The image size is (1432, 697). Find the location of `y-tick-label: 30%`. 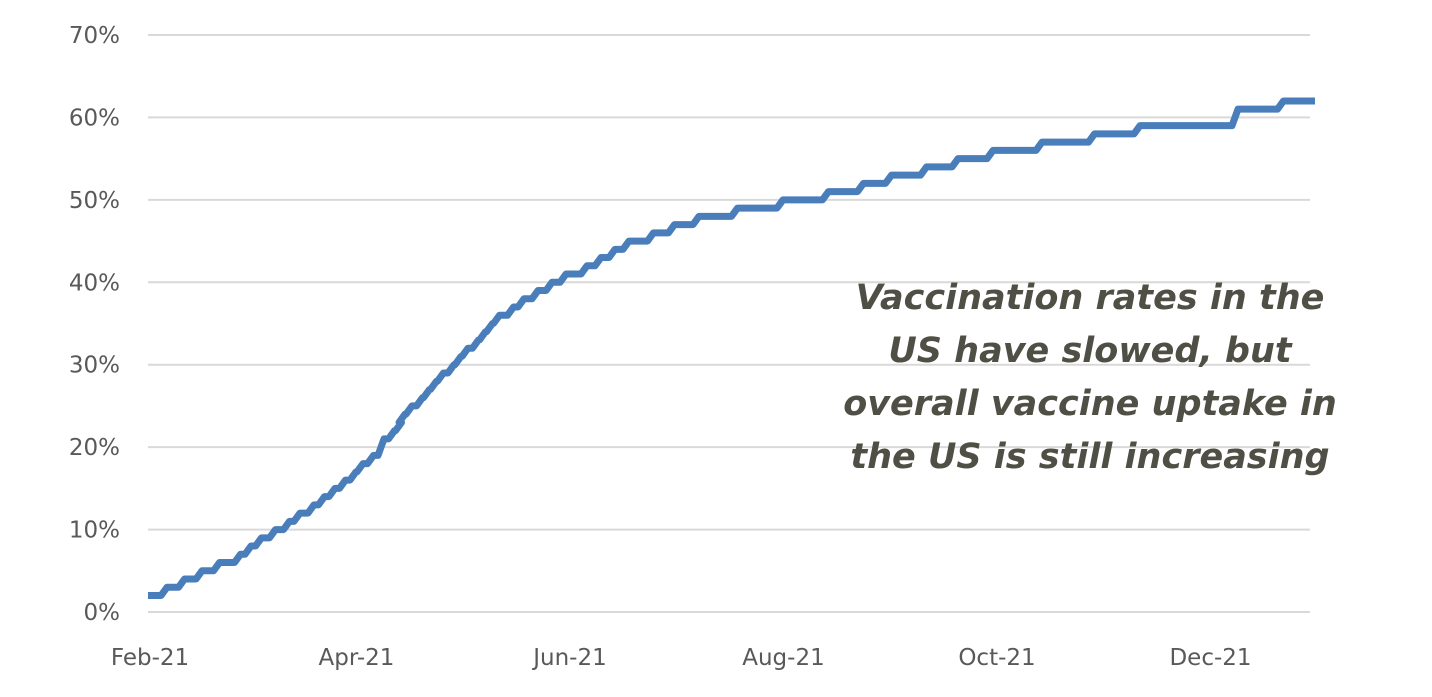

y-tick-label: 30% is located at coordinates (94, 366).